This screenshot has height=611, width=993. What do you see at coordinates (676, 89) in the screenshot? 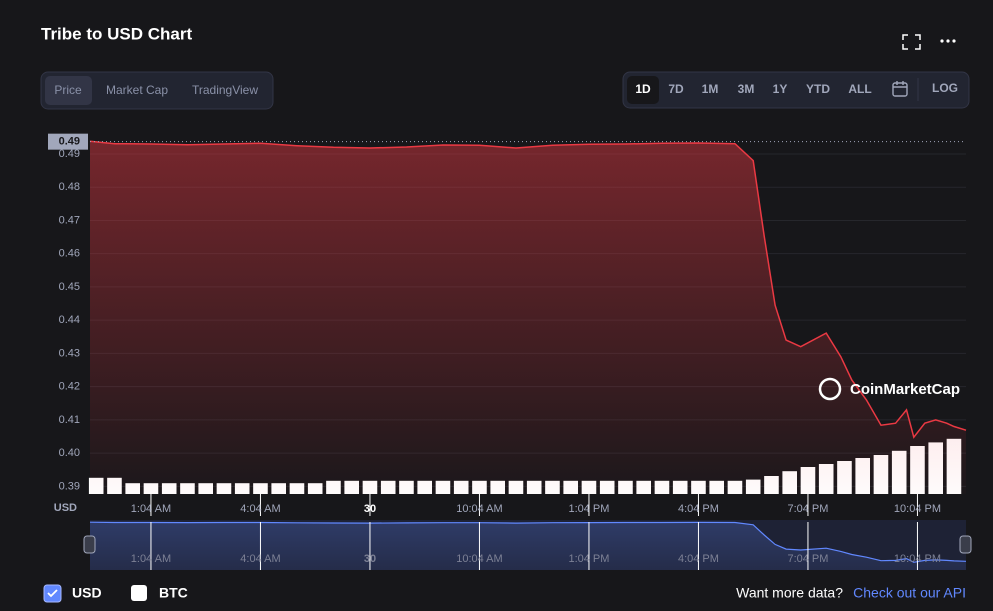
I see `range-button: 7D` at bounding box center [676, 89].